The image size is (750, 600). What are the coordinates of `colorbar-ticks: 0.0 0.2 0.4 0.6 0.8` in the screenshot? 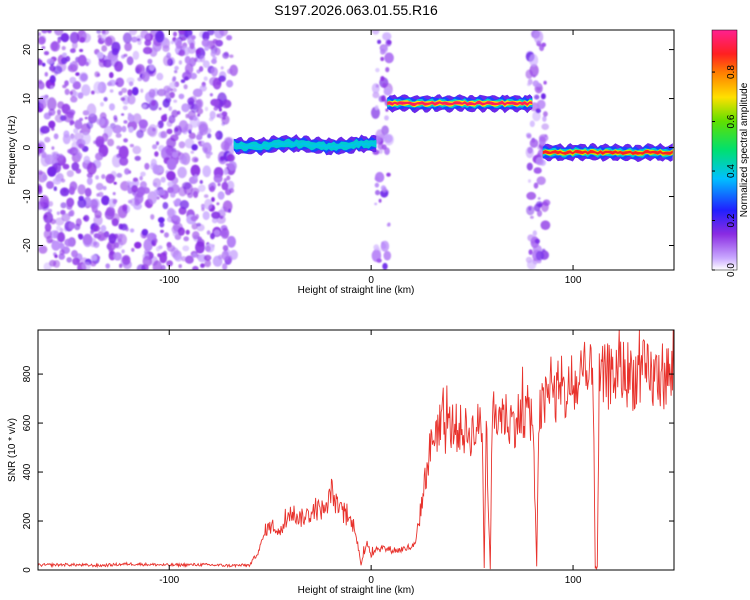 It's located at (724, 171).